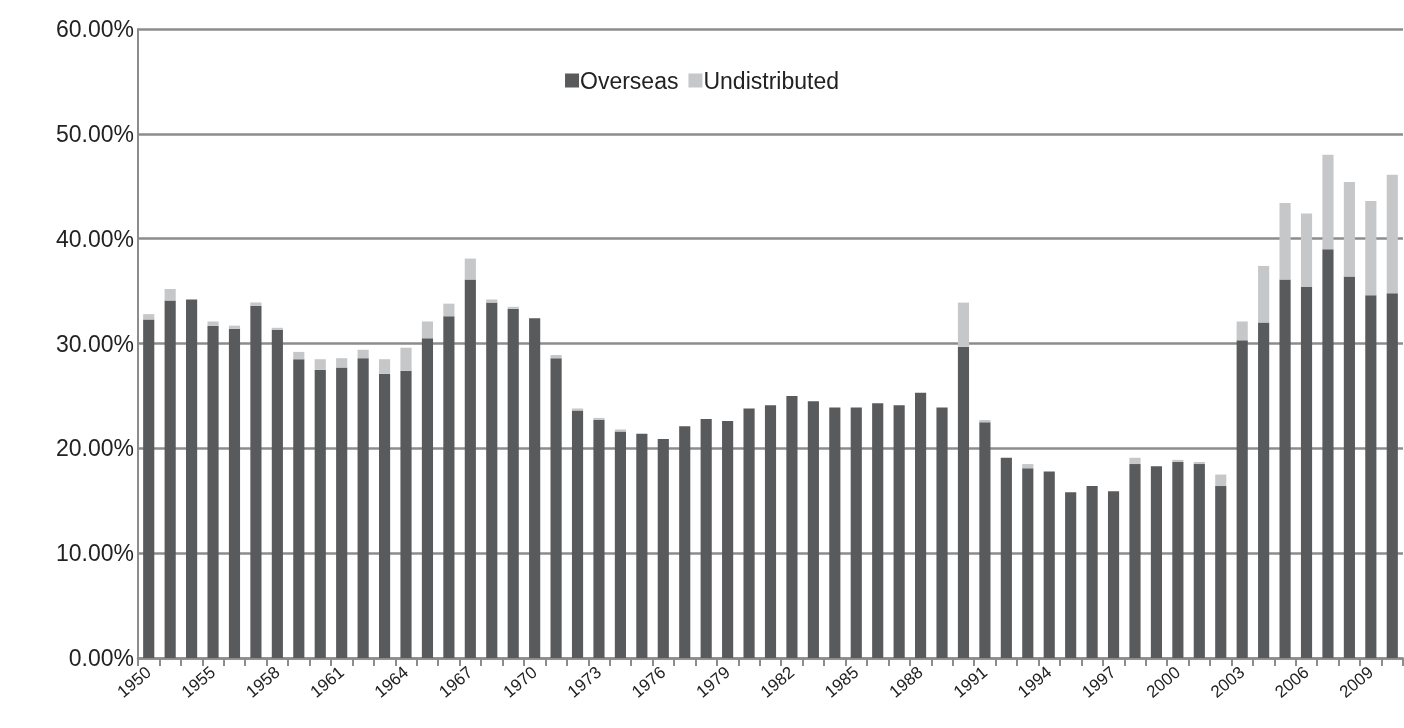 Image resolution: width=1404 pixels, height=728 pixels. Describe the element at coordinates (94, 29) in the screenshot. I see `y-tick-label: 60.00%` at that location.